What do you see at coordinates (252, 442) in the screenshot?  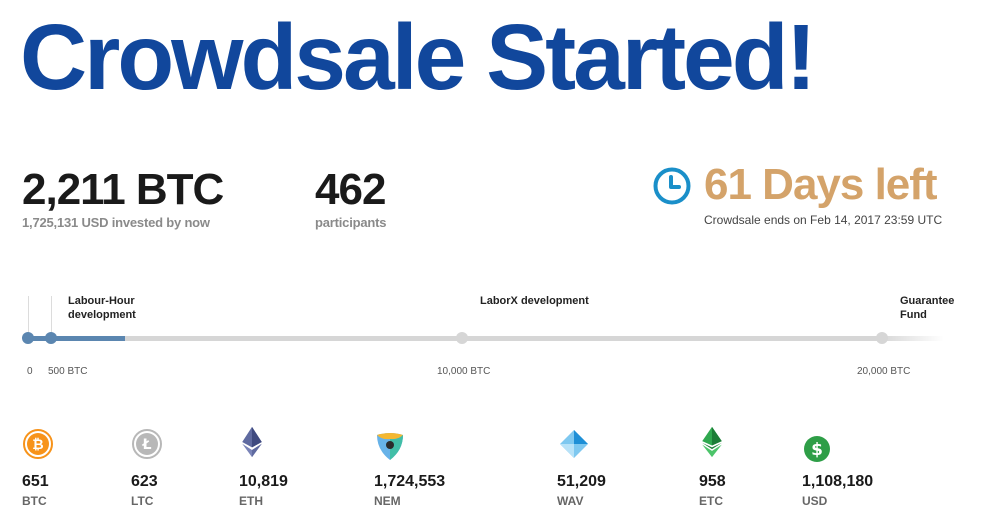 I see `ethereum-icon` at bounding box center [252, 442].